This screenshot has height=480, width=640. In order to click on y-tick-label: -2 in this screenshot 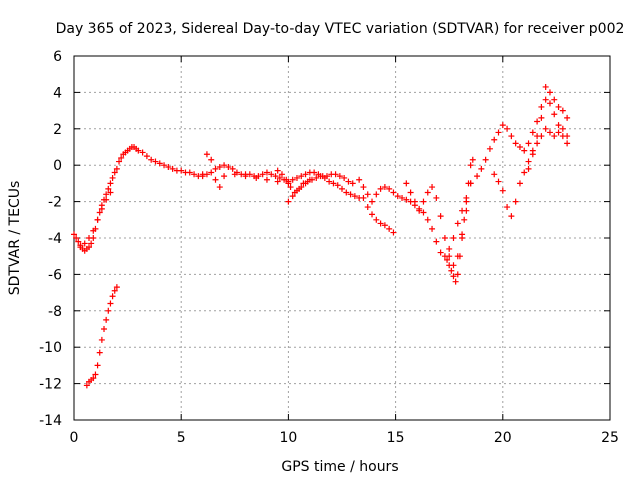, I will do `click(55, 203)`.